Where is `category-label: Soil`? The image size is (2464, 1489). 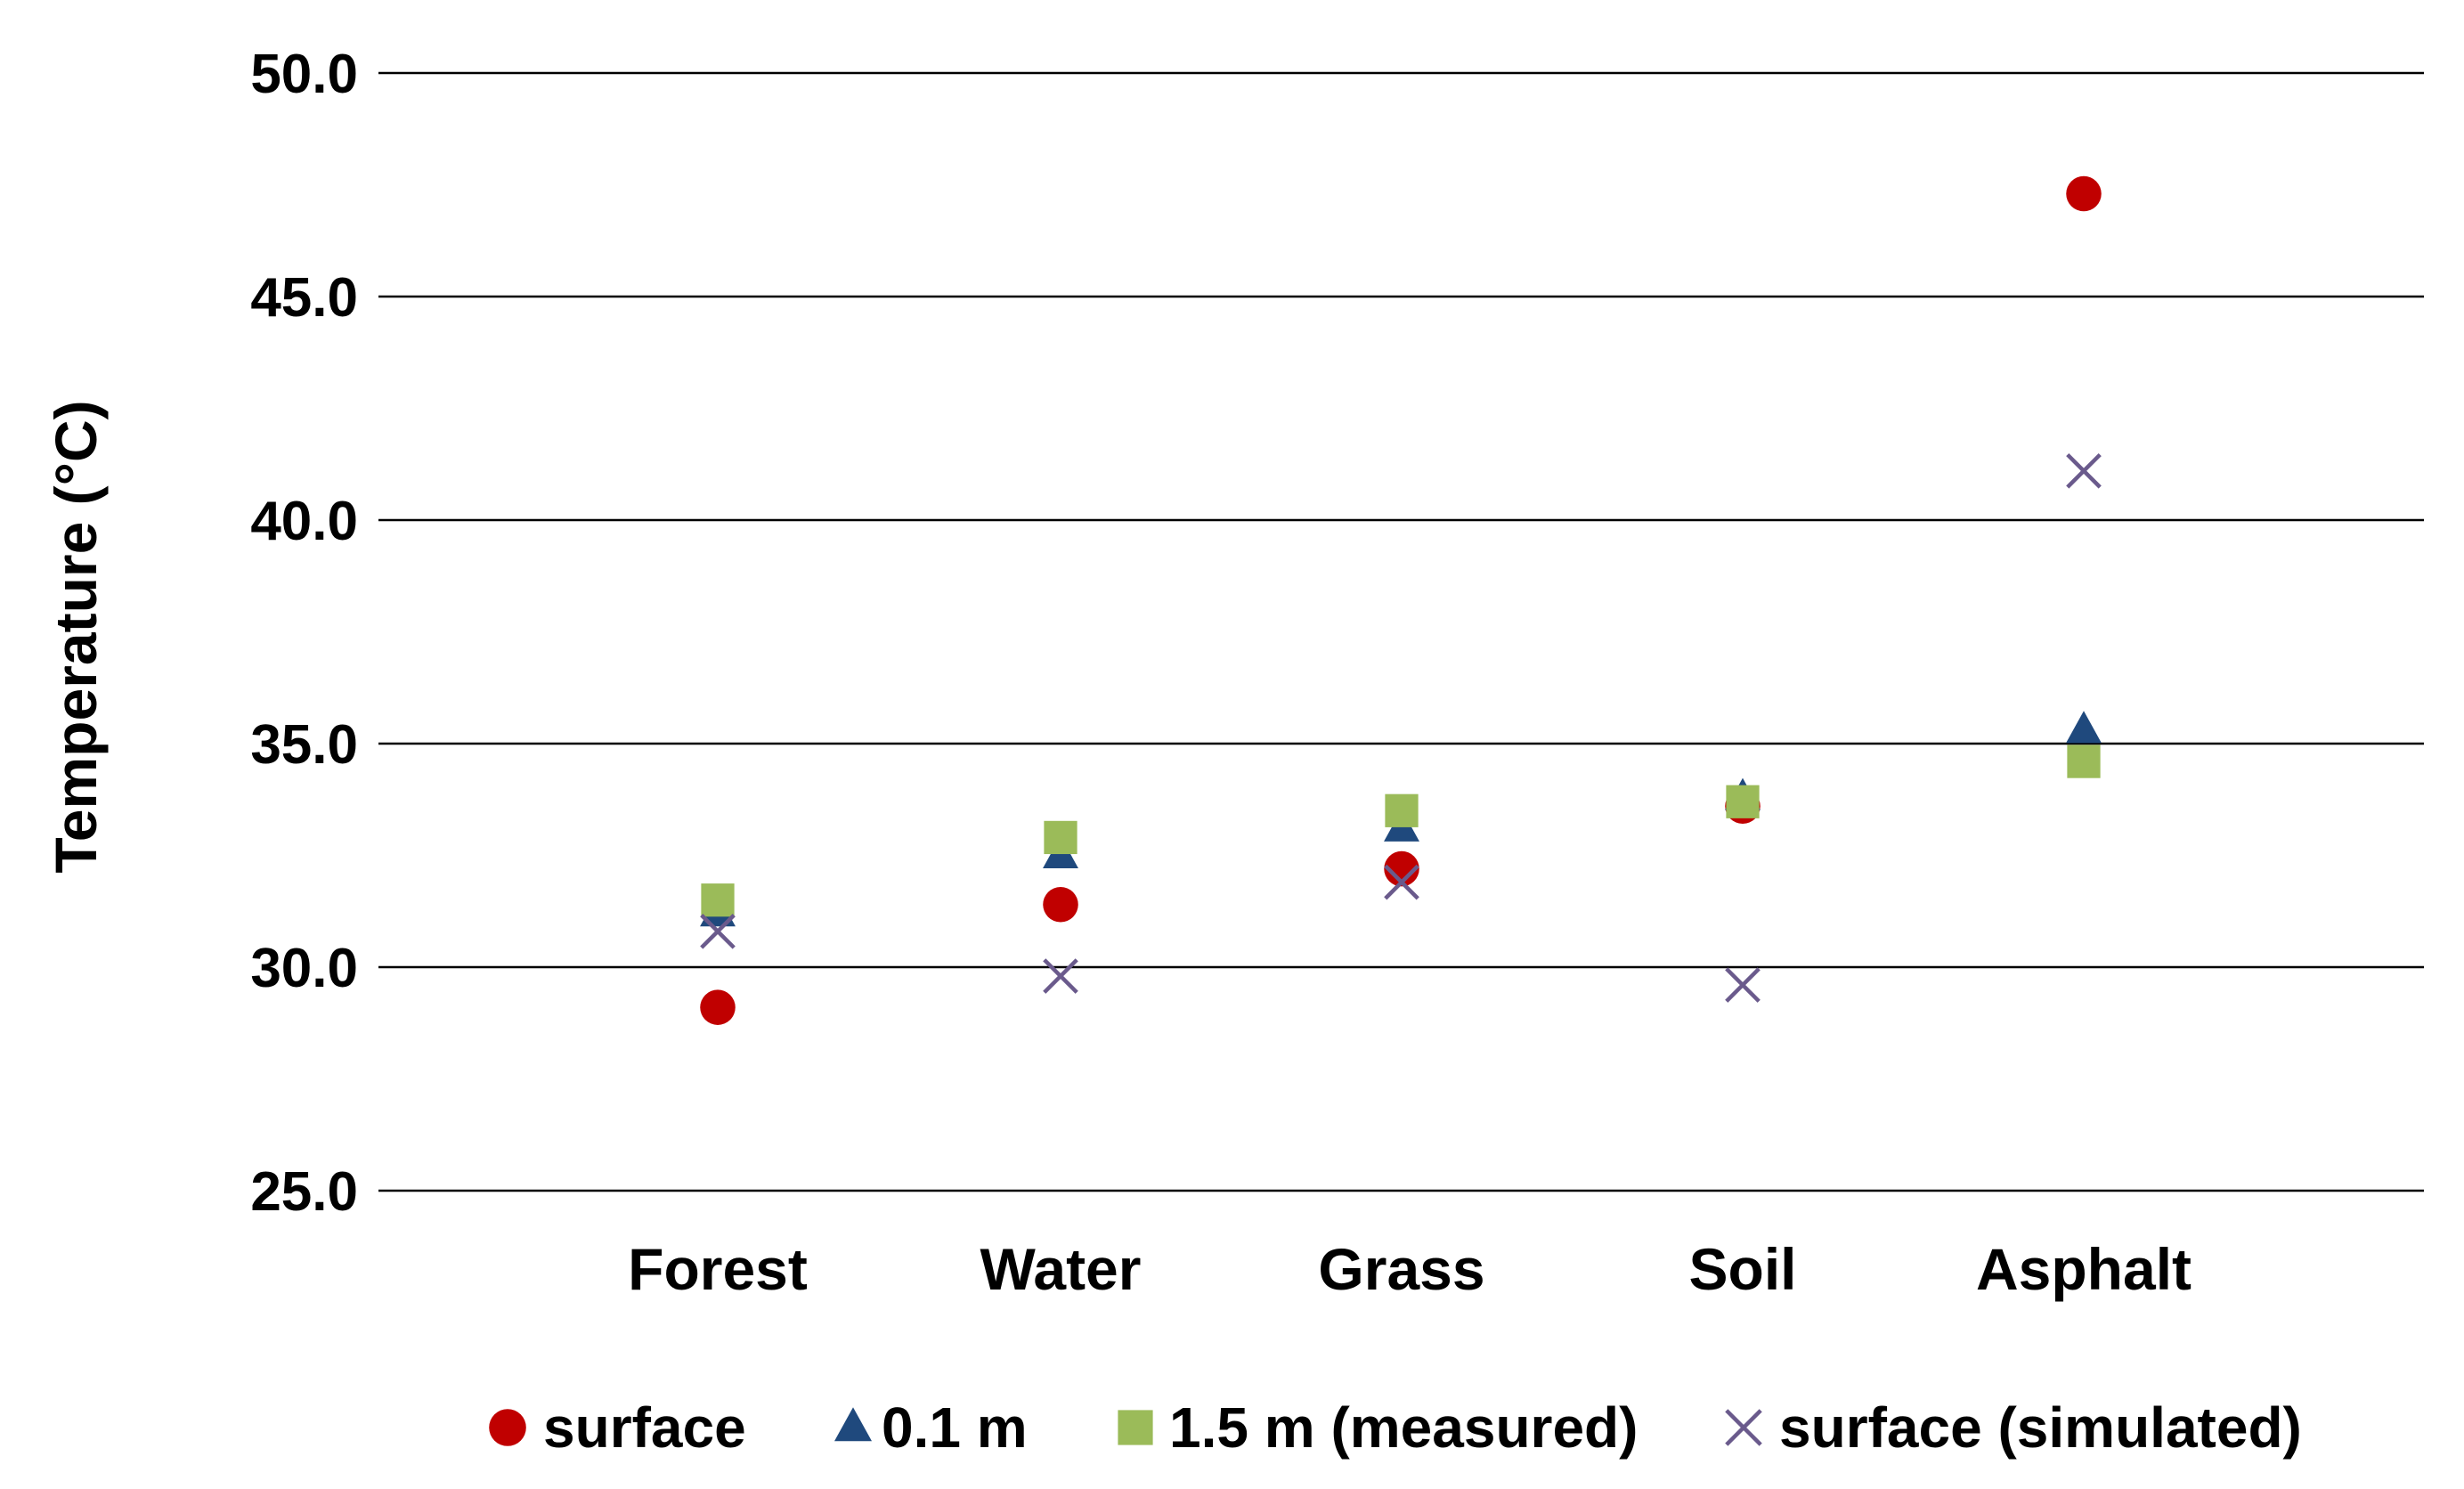
category-label: Soil is located at coordinates (1742, 1269).